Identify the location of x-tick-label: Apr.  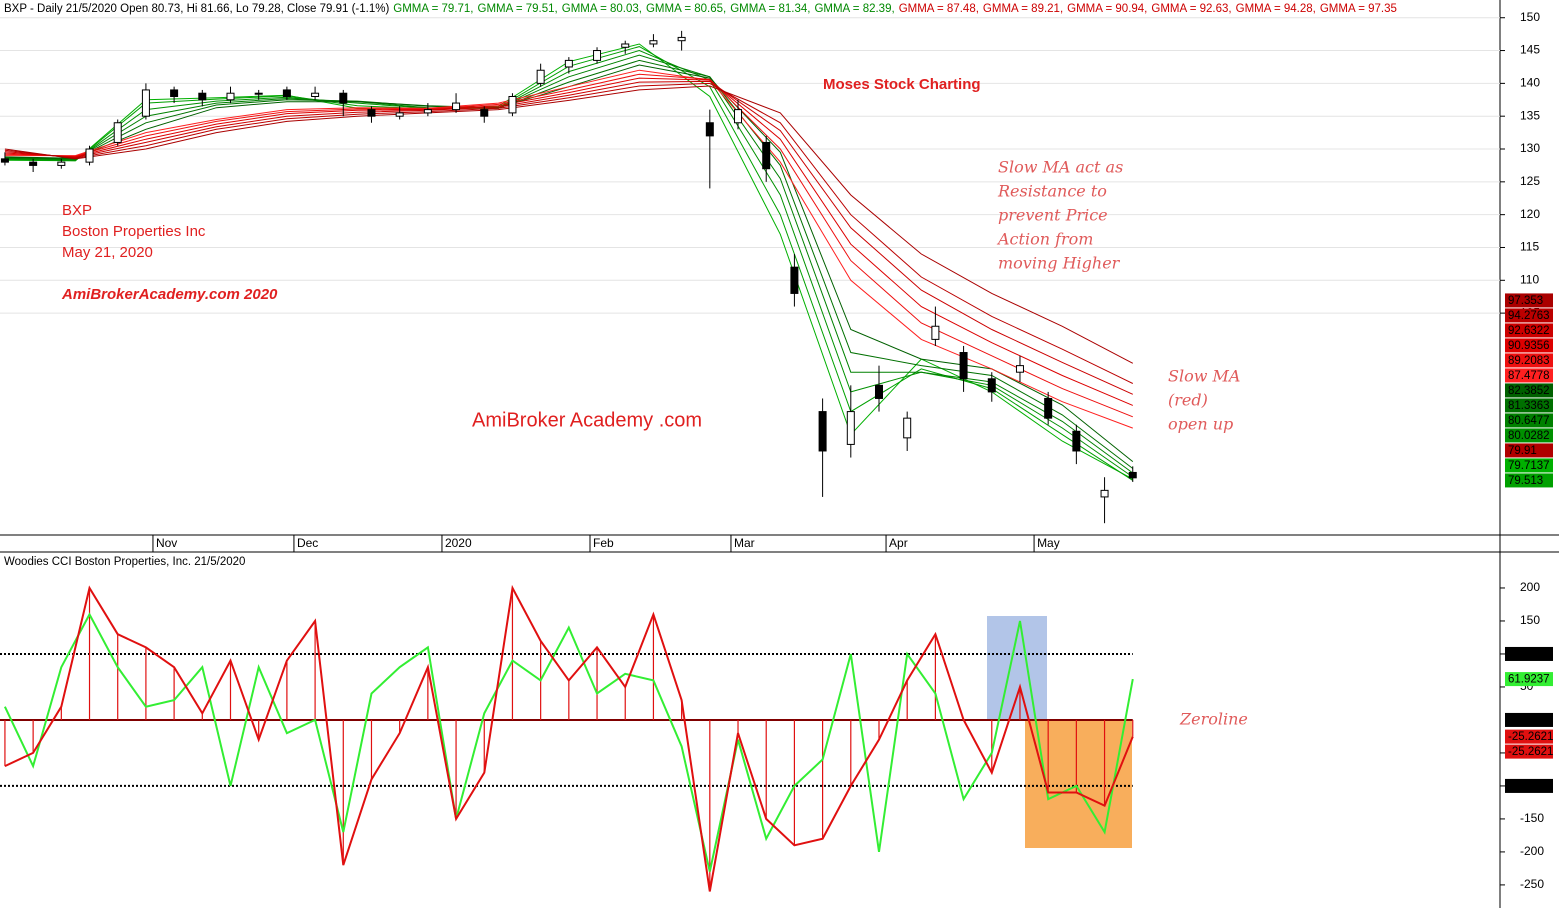
(898, 543).